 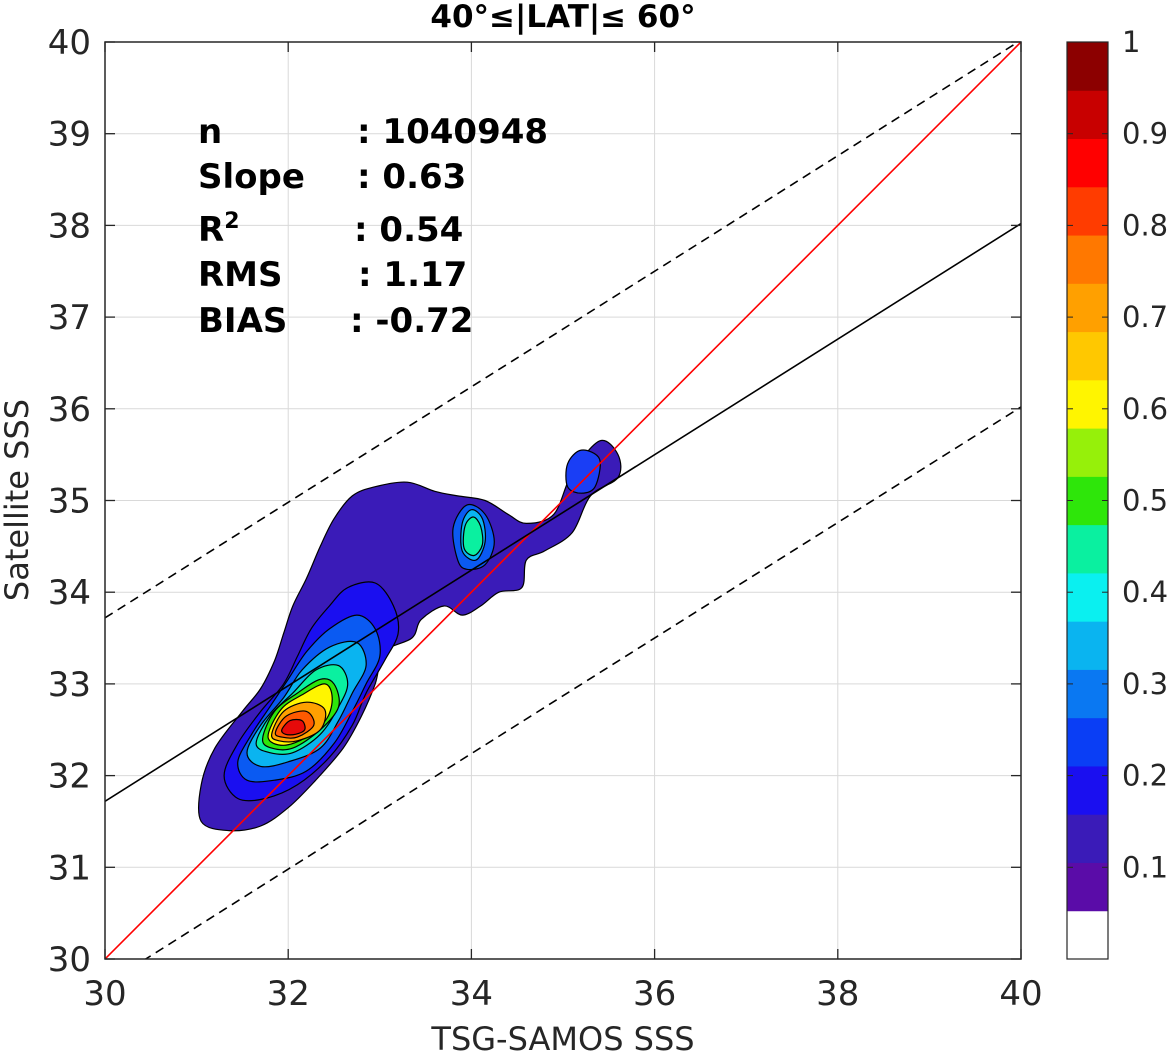 What do you see at coordinates (411, 321) in the screenshot?
I see `stat-bias-value: : -0.72` at bounding box center [411, 321].